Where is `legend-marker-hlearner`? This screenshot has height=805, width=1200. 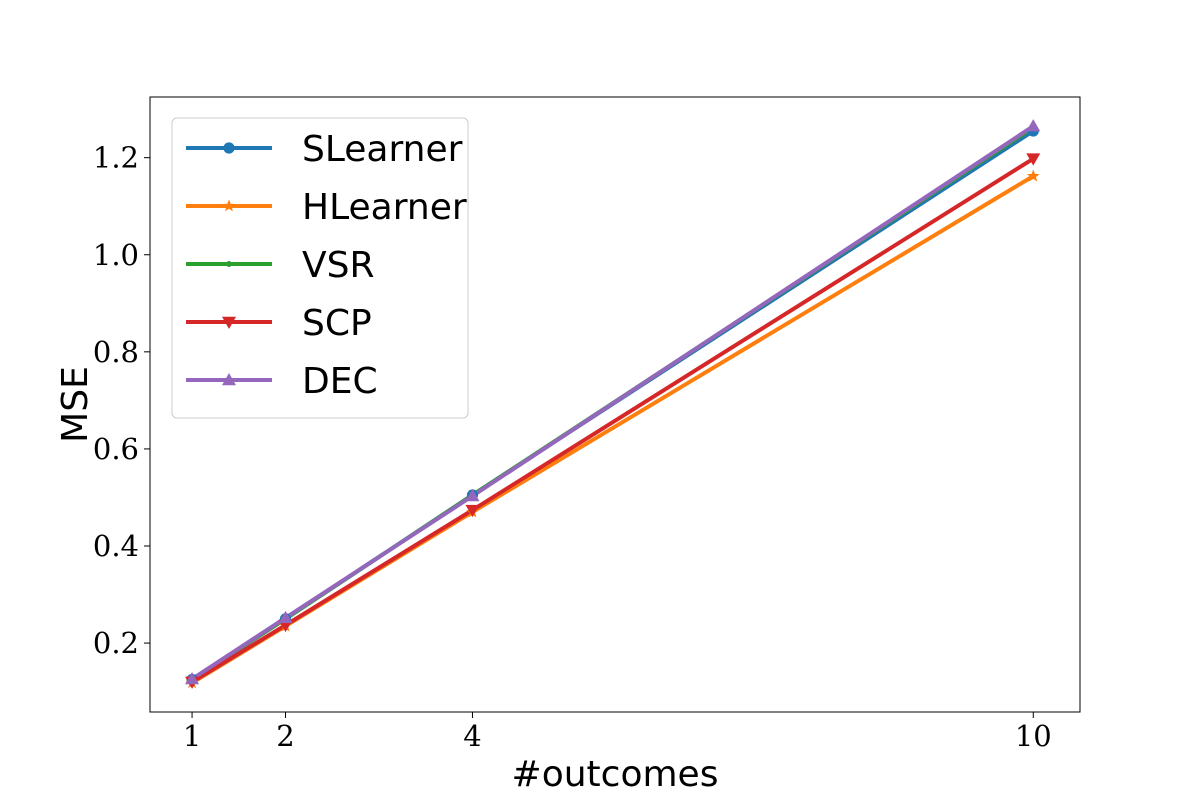
legend-marker-hlearner is located at coordinates (229, 205).